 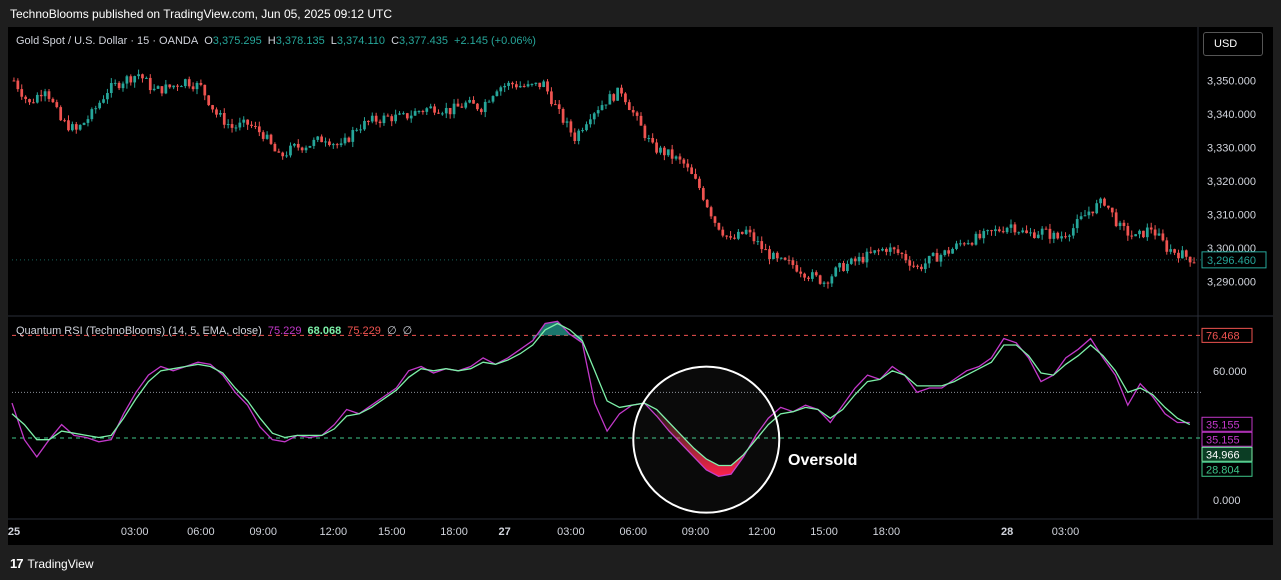 What do you see at coordinates (1230, 372) in the screenshot?
I see `rsi-tick-label: 60.000` at bounding box center [1230, 372].